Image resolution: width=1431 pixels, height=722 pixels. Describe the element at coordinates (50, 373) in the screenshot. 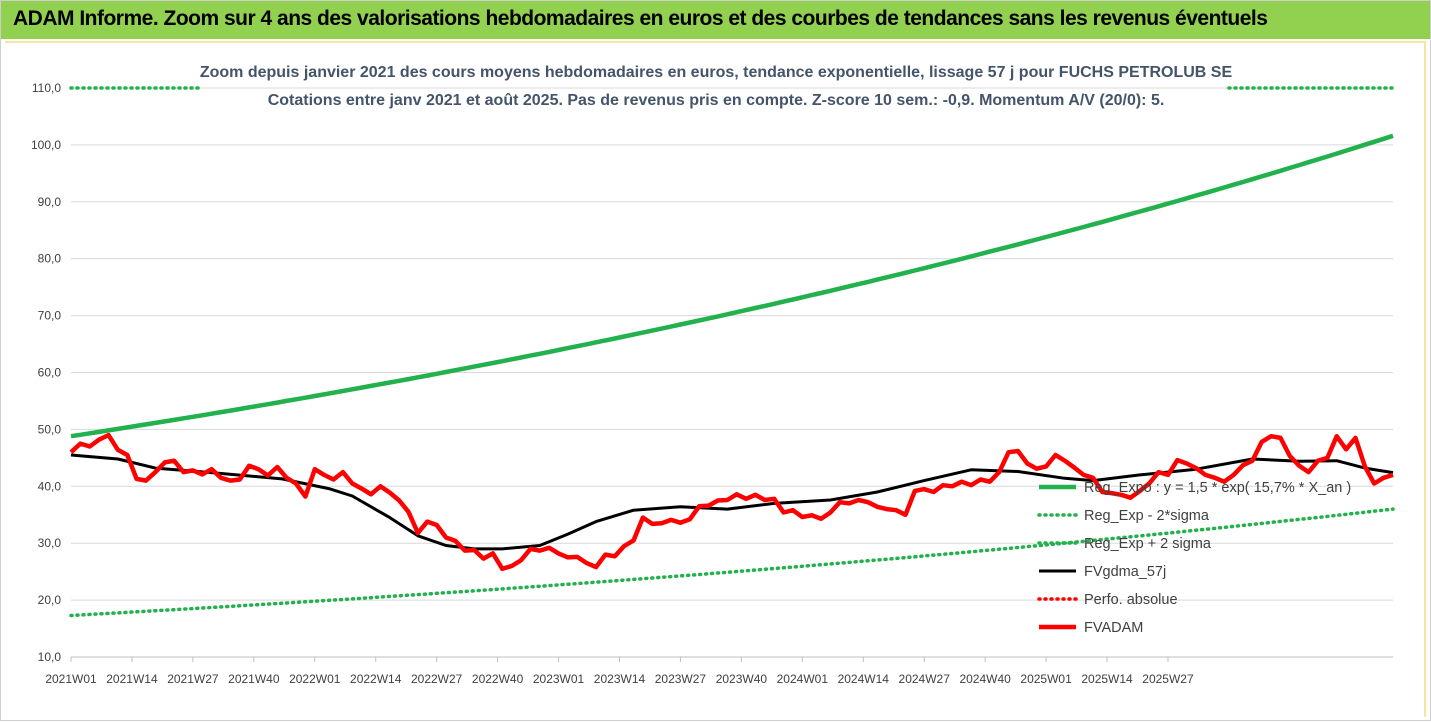

I see `y-tick-label: 60,0` at that location.